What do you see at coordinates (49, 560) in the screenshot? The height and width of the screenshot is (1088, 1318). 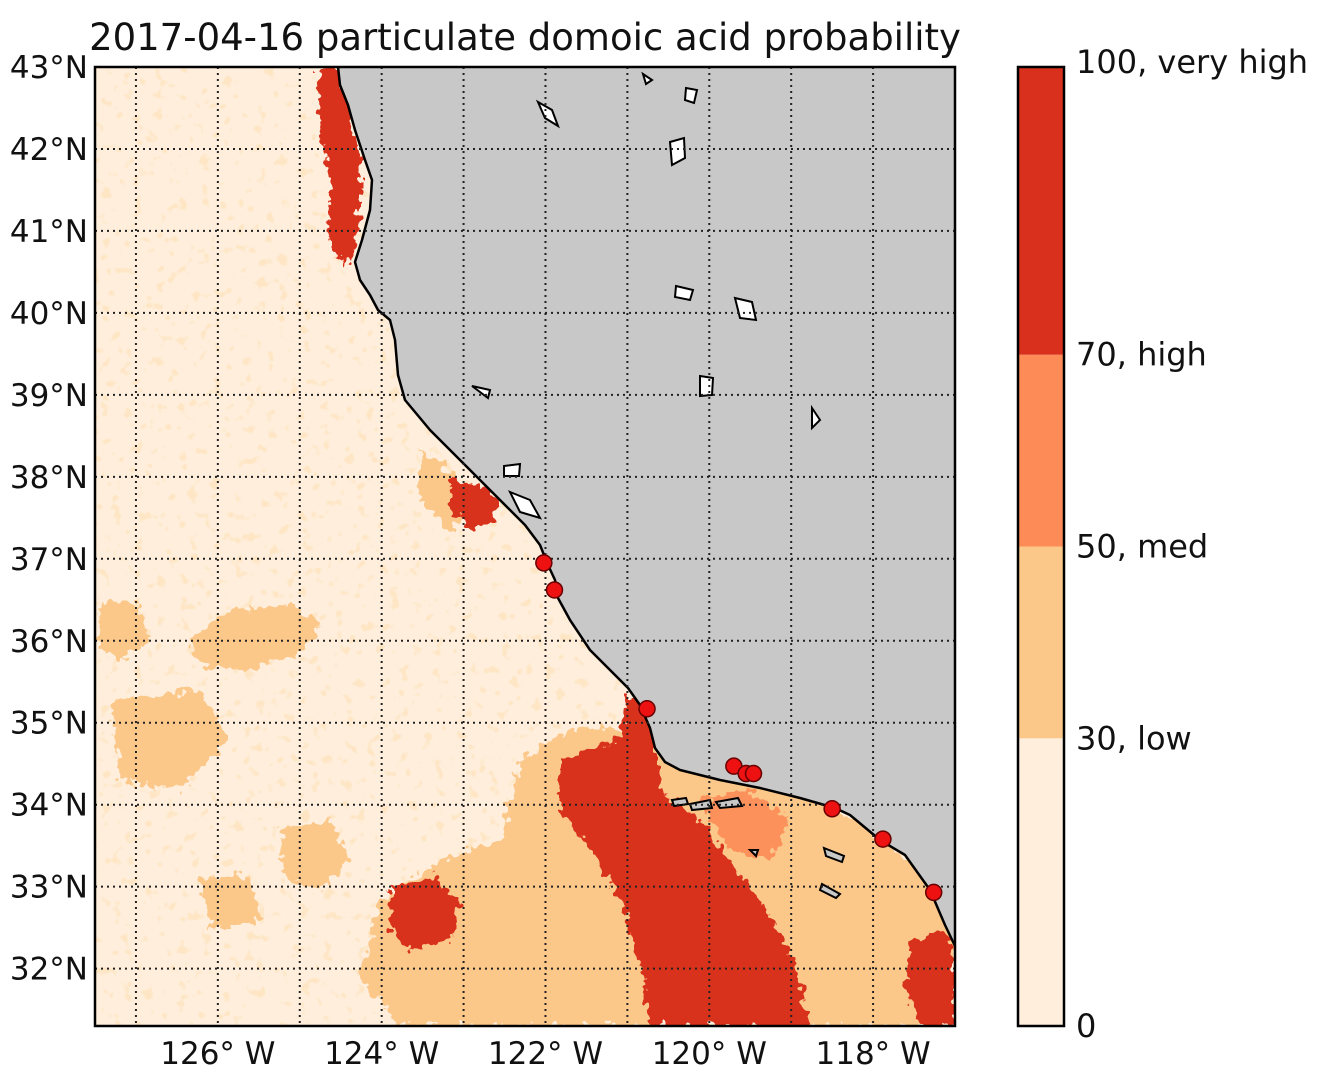 I see `latitude-label: 37°N` at bounding box center [49, 560].